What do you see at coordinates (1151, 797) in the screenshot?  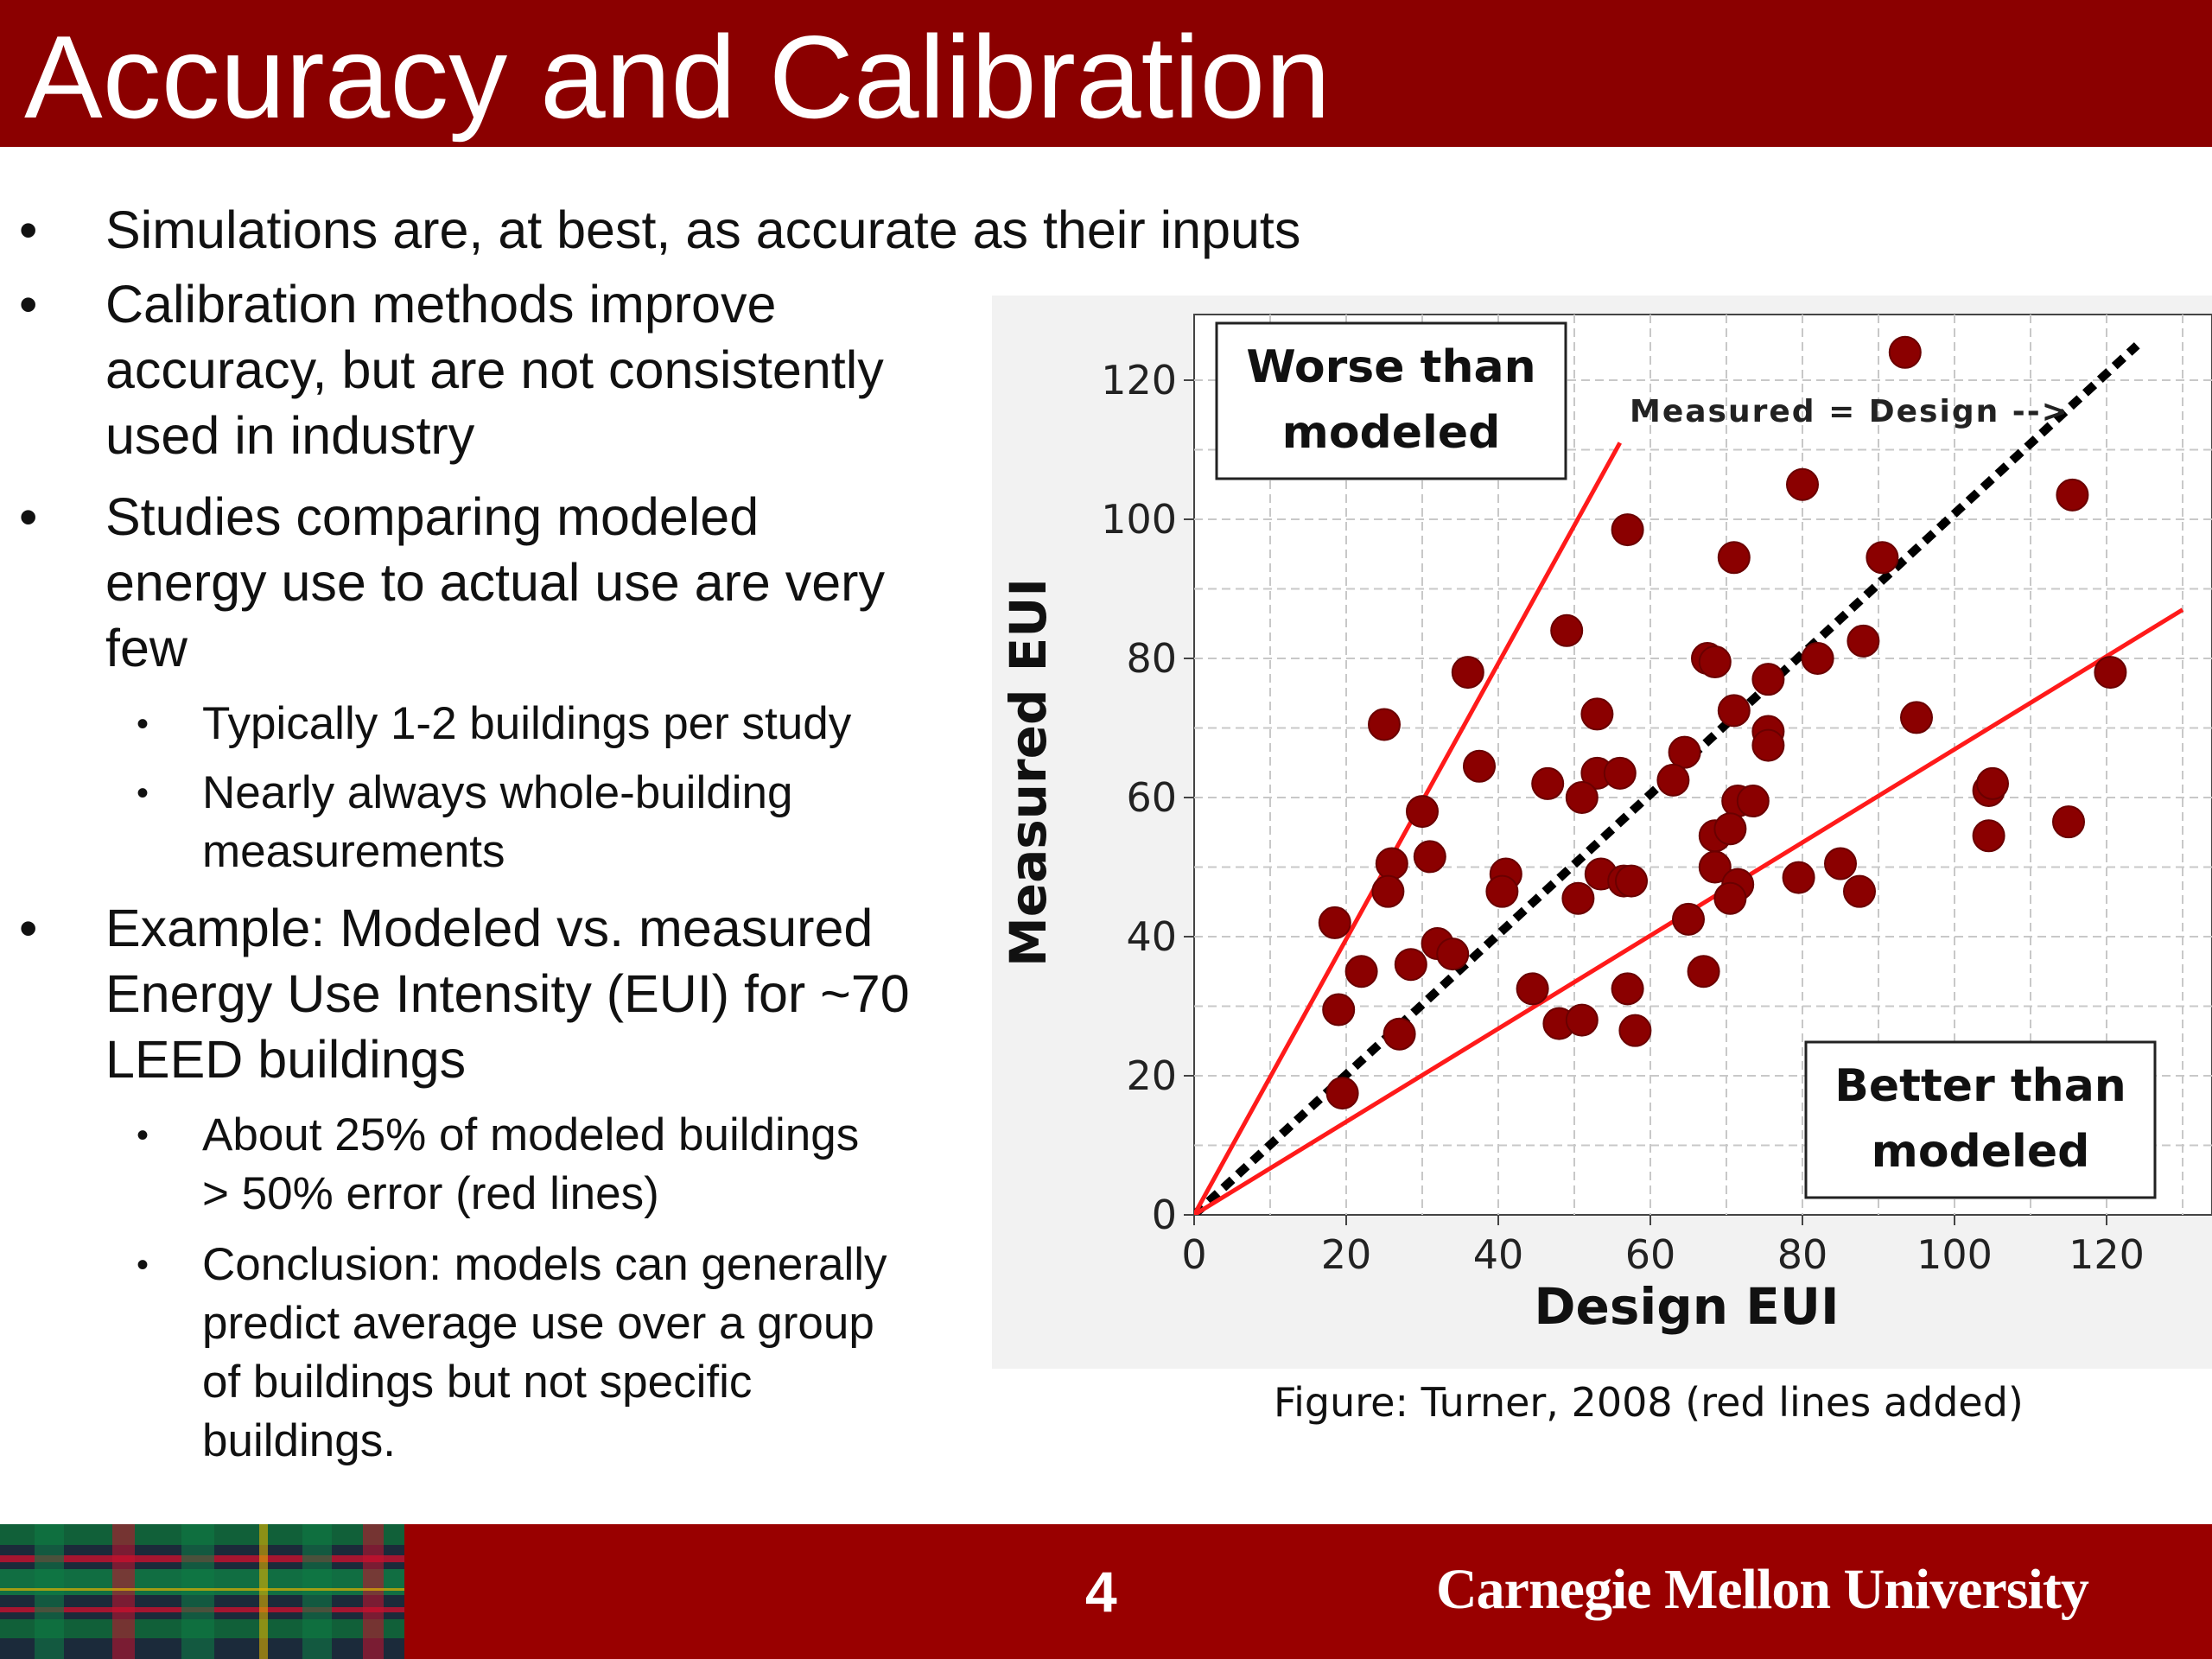 I see `y-tick-label: 60` at bounding box center [1151, 797].